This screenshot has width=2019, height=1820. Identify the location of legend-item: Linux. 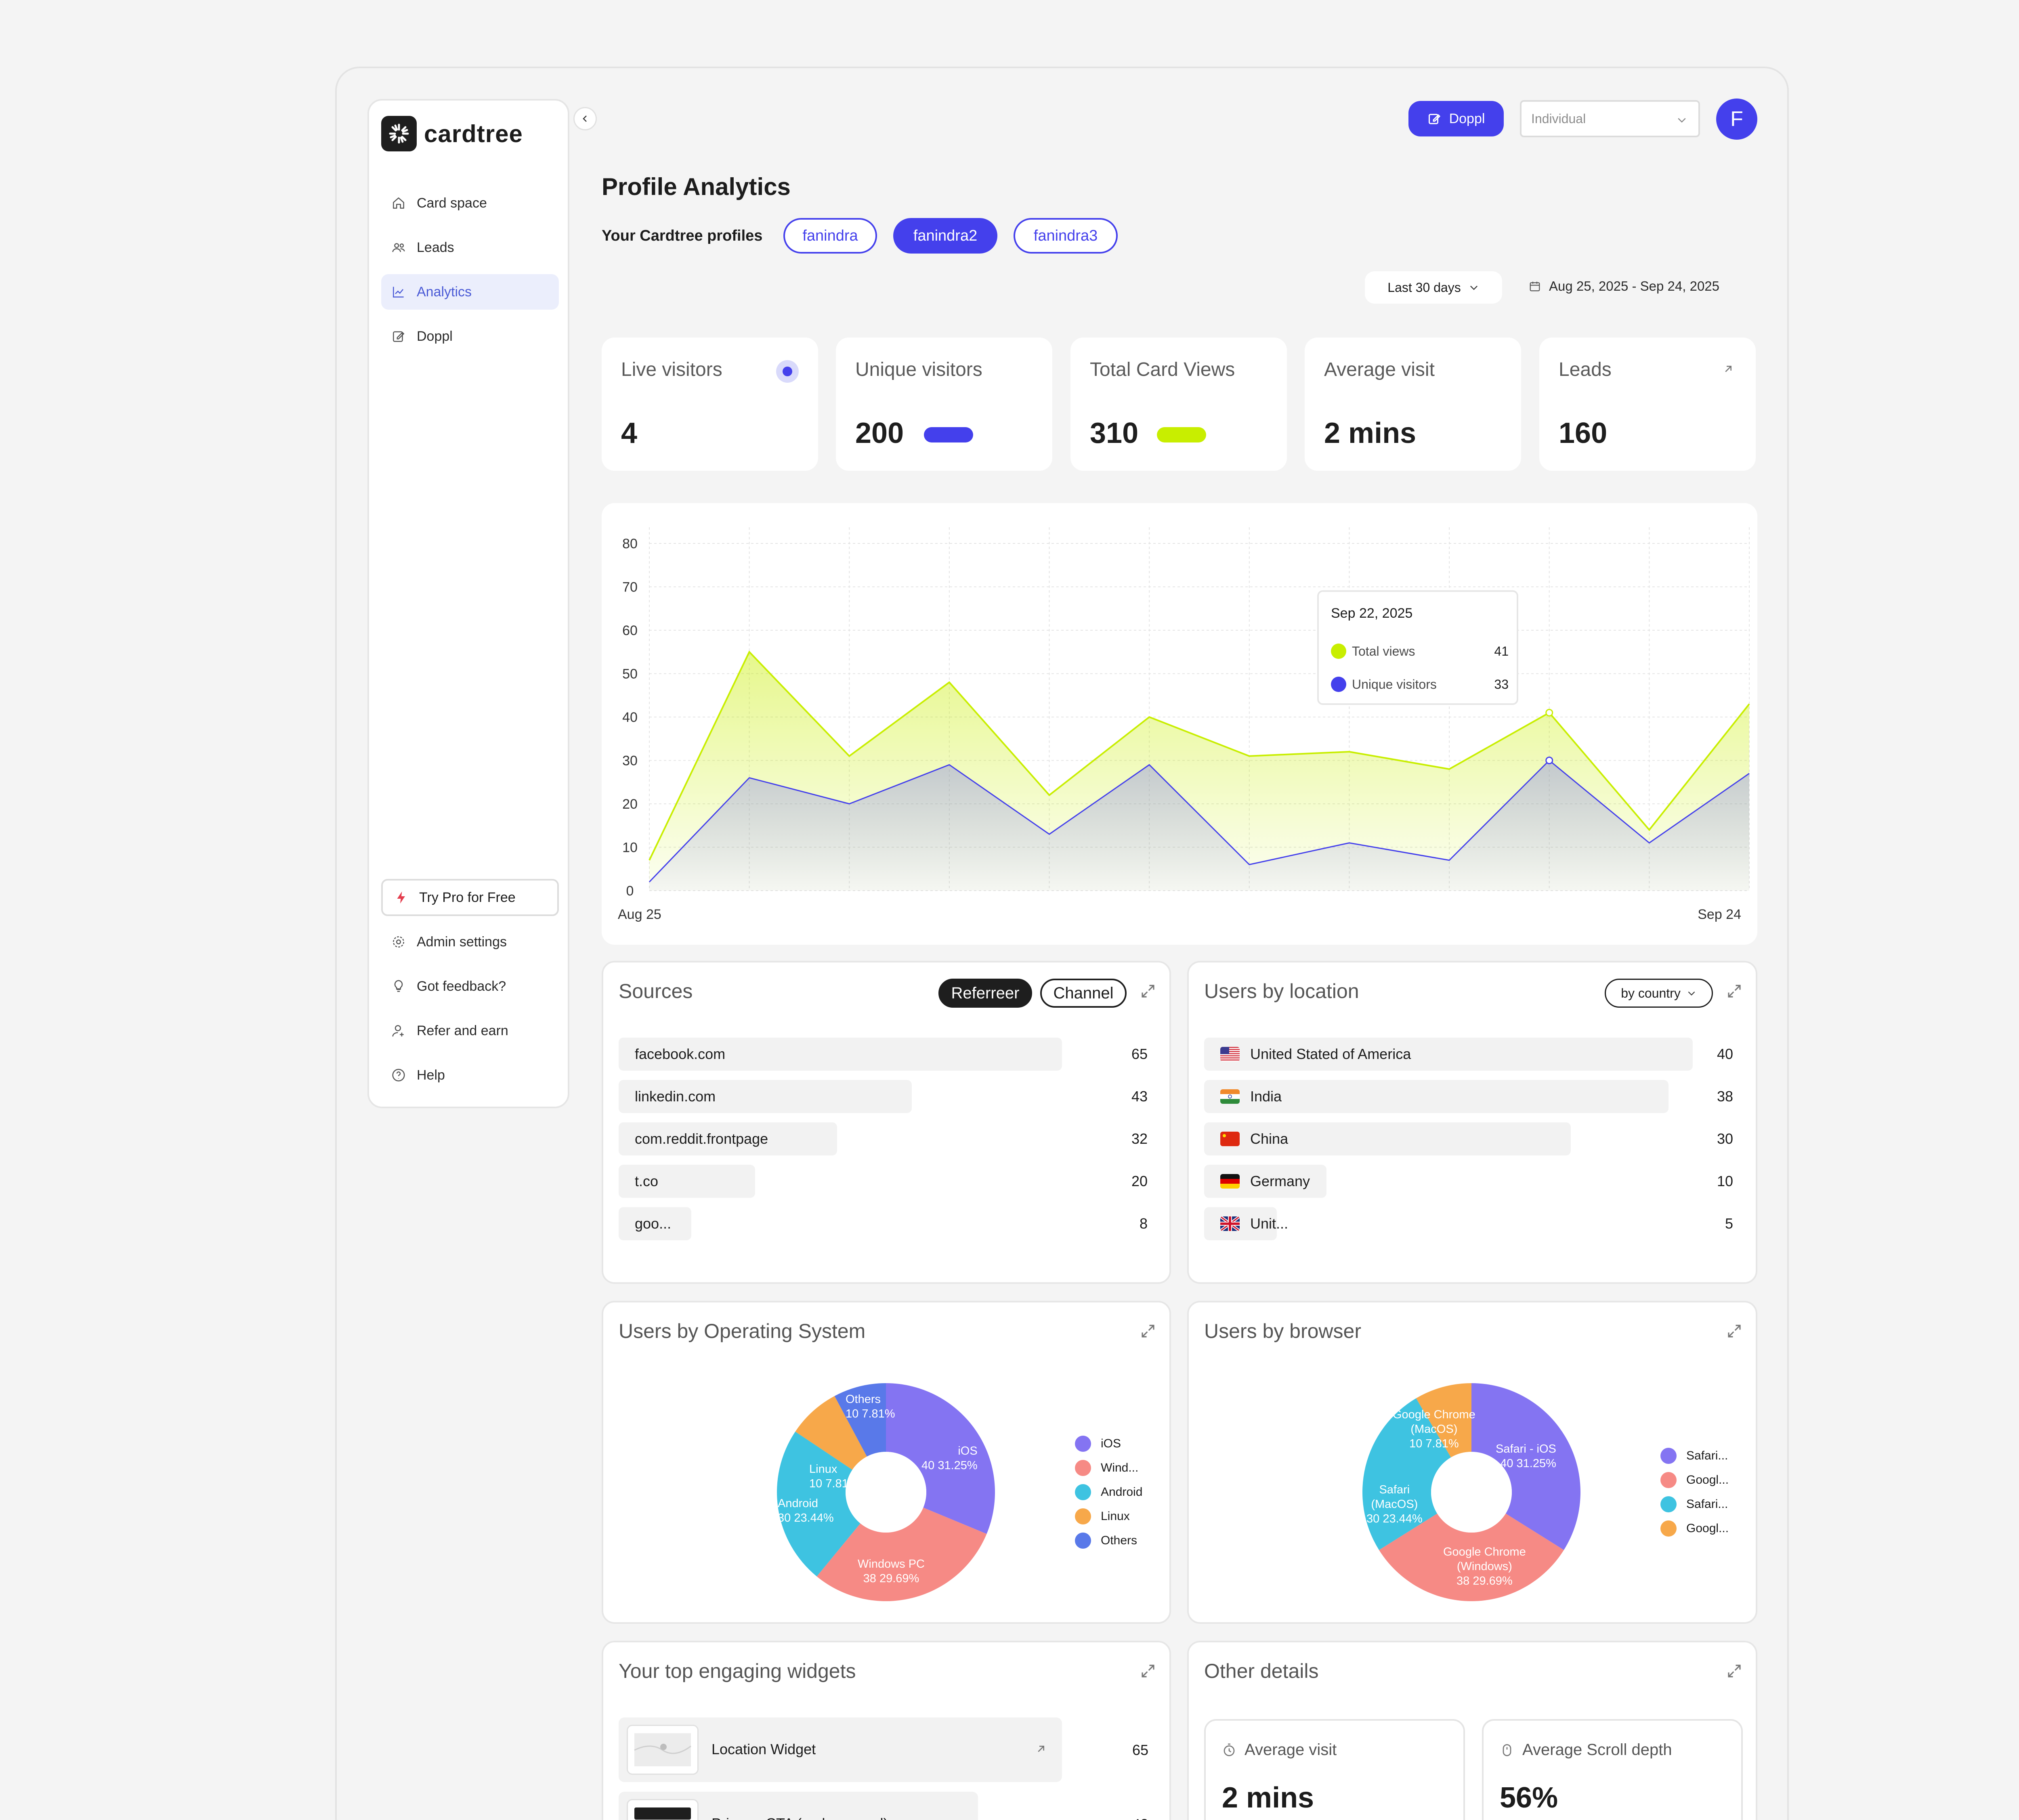
(1108, 1516).